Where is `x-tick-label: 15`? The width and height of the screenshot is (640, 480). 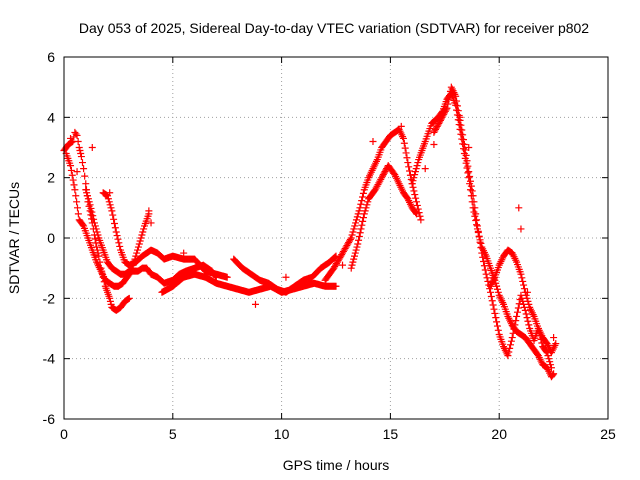
x-tick-label: 15 is located at coordinates (391, 434).